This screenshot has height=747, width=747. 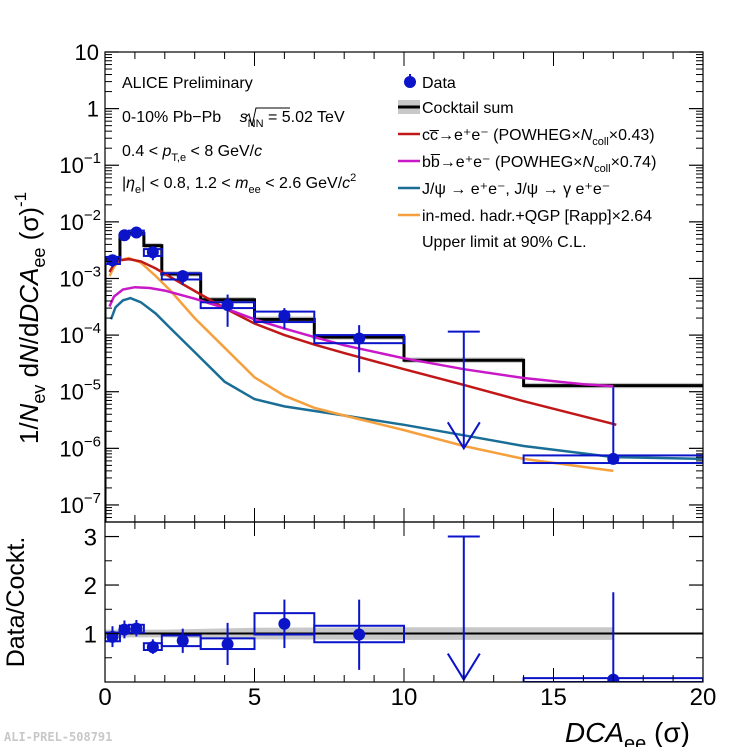 I want to click on main-y-tick-label-4: 10⁻³, so click(x=80, y=277).